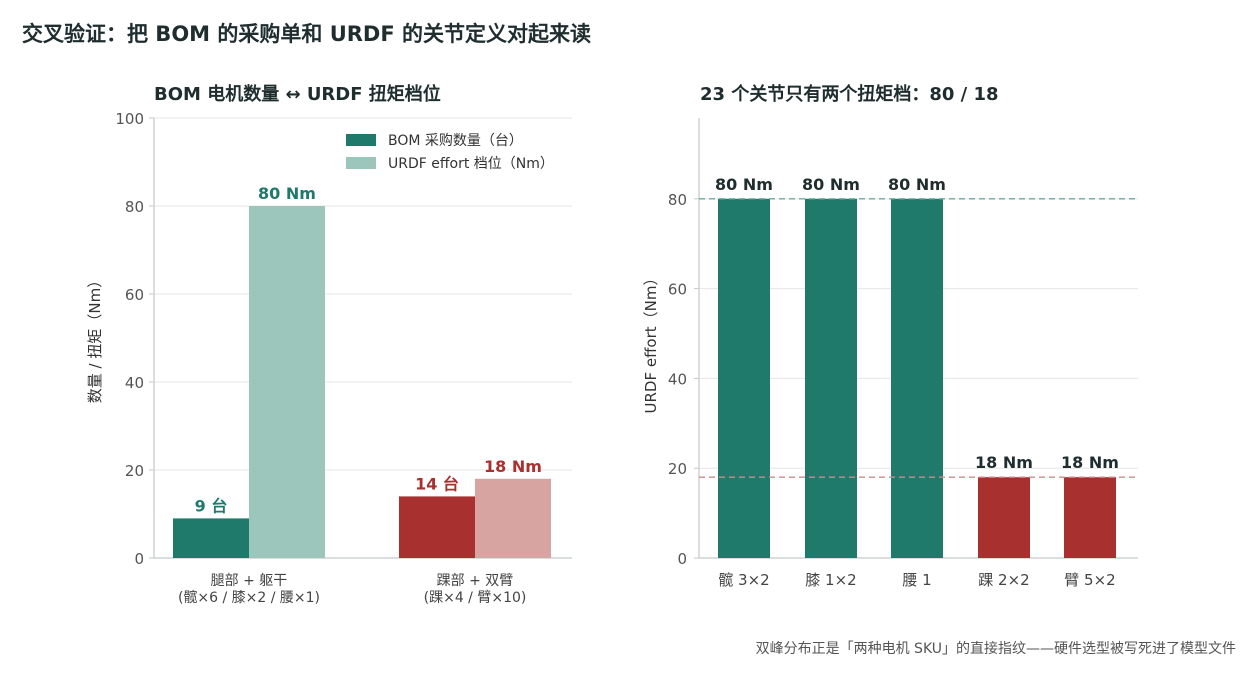 The width and height of the screenshot is (1258, 678). What do you see at coordinates (455, 141) in the screenshot?
I see `legend-label: BOM 采购数量（台）` at bounding box center [455, 141].